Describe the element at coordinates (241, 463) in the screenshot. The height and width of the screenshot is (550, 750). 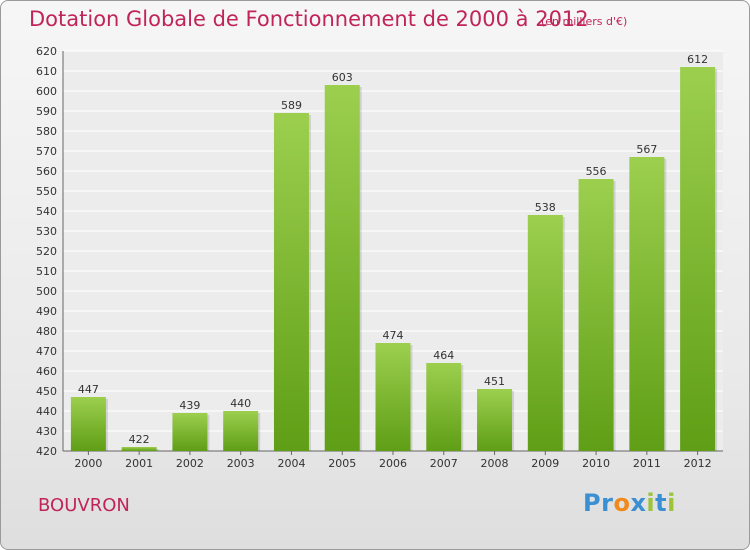
I see `x-tick-label: 2003` at that location.